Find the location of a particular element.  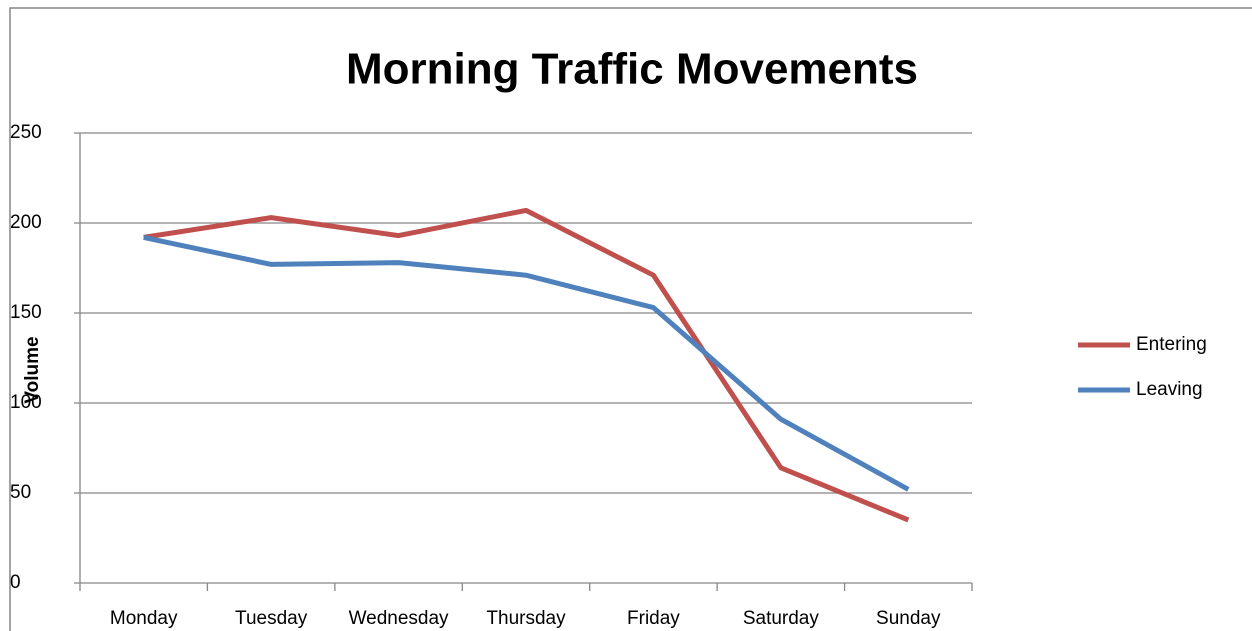

x-tick-label: Tuesday is located at coordinates (271, 618).